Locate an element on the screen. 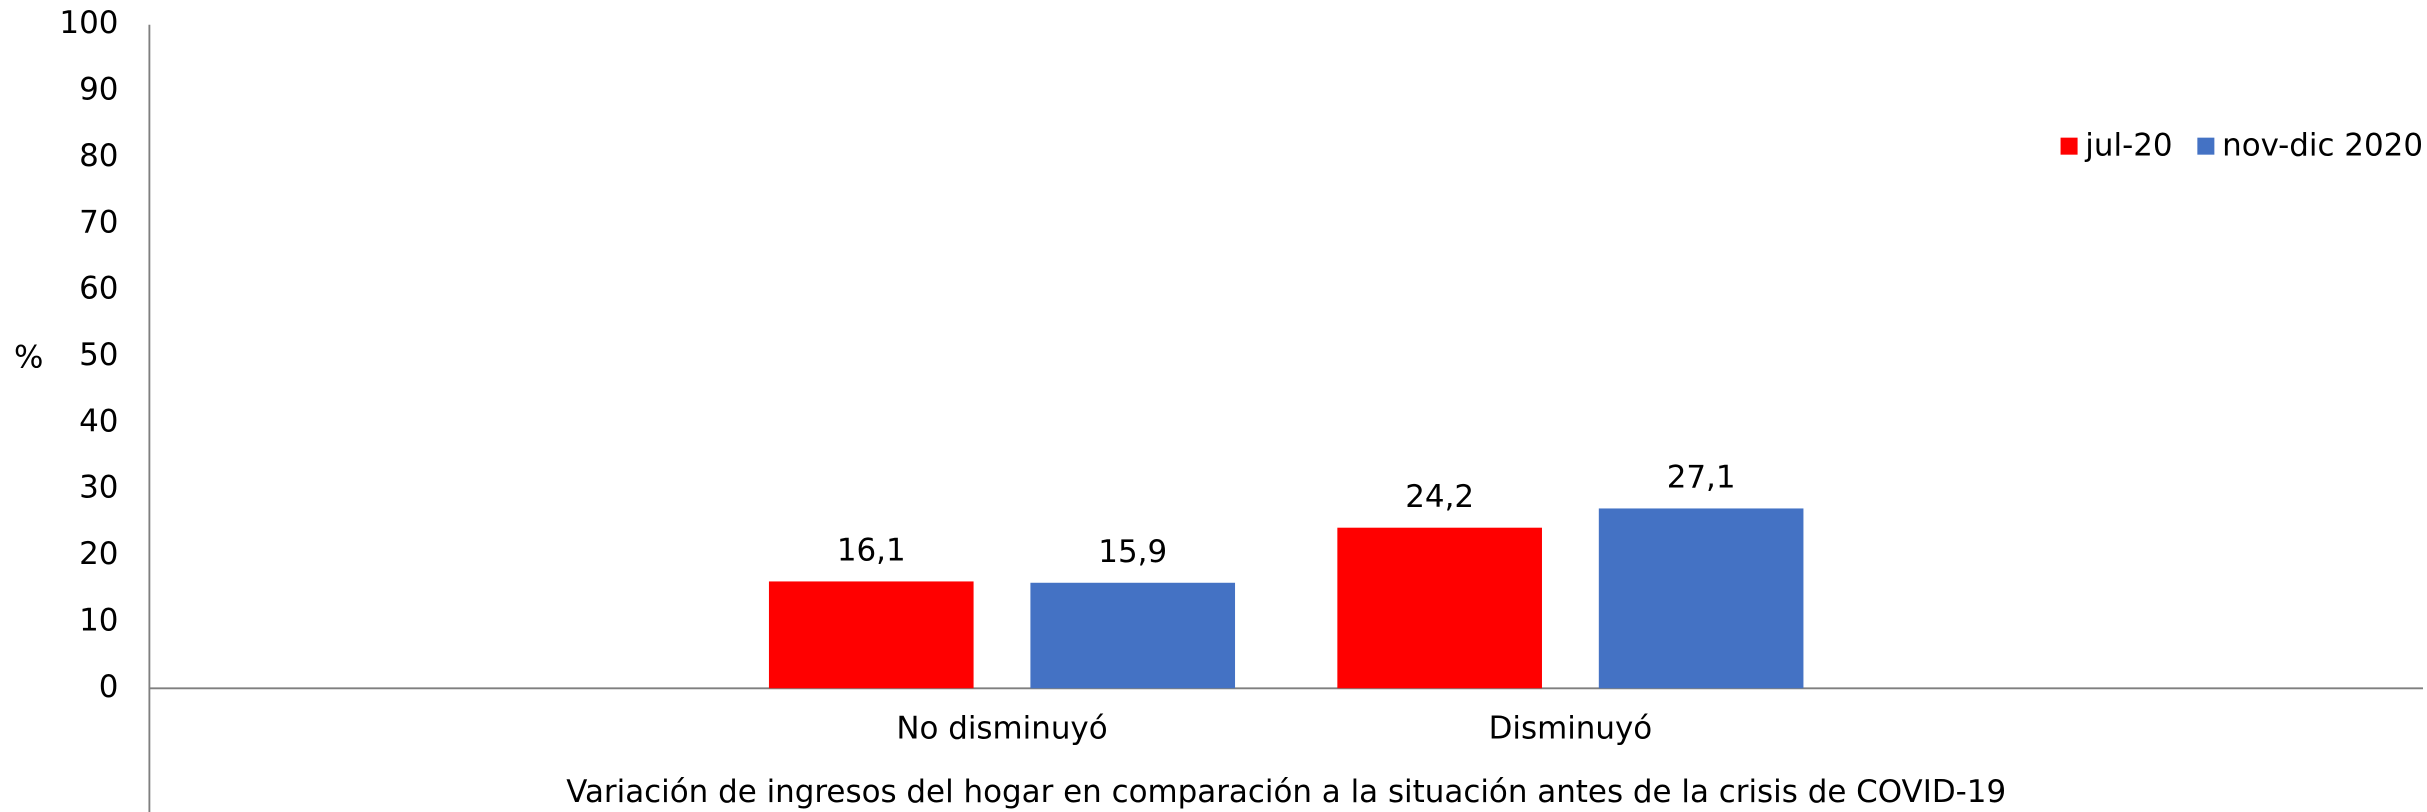 The height and width of the screenshot is (812, 2427). y-tick-label: 80 is located at coordinates (98, 156).